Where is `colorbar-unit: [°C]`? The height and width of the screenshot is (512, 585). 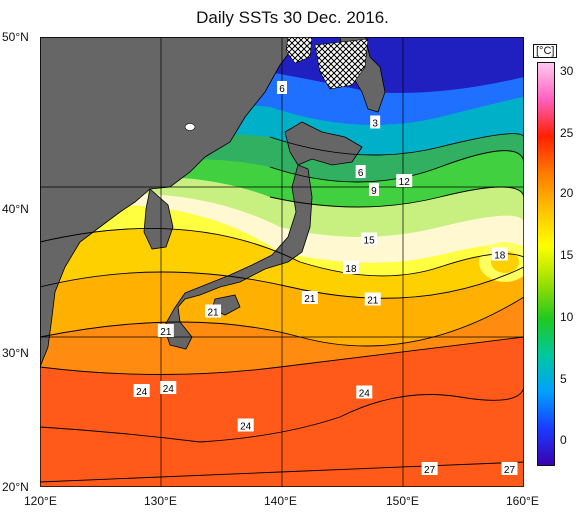
colorbar-unit: [°C] is located at coordinates (545, 51).